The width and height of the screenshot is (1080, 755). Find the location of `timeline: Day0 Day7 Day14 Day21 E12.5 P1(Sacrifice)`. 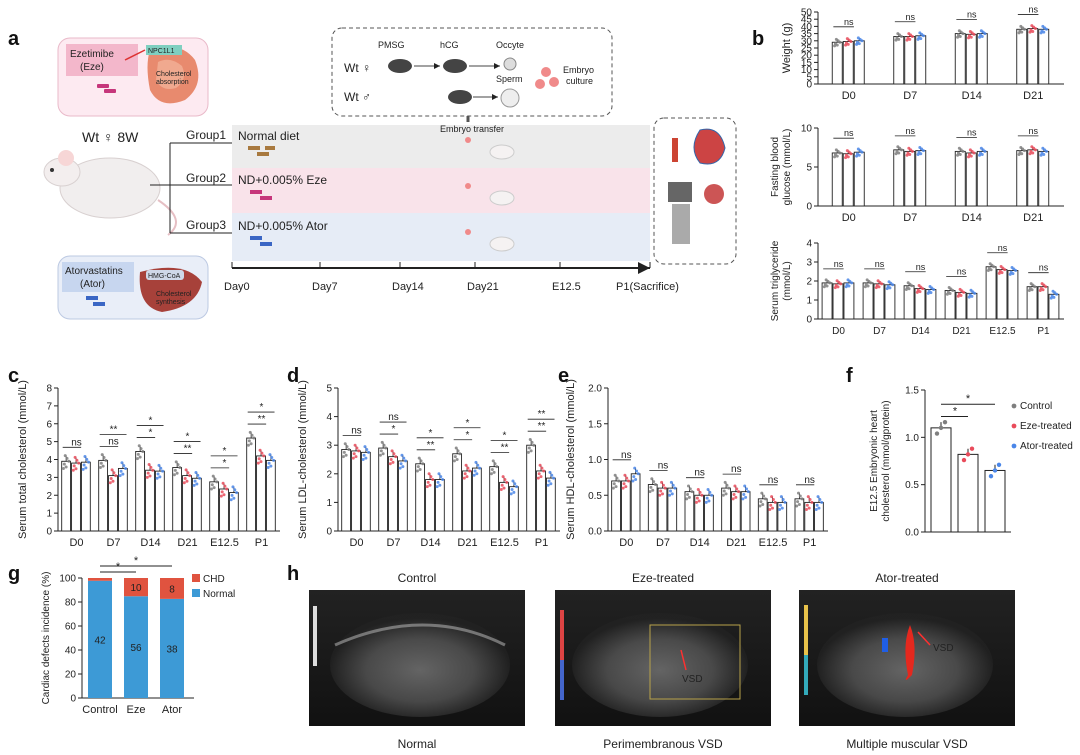

timeline: Day0 Day7 Day14 Day21 E12.5 P1(Sacrifice) is located at coordinates (451, 277).